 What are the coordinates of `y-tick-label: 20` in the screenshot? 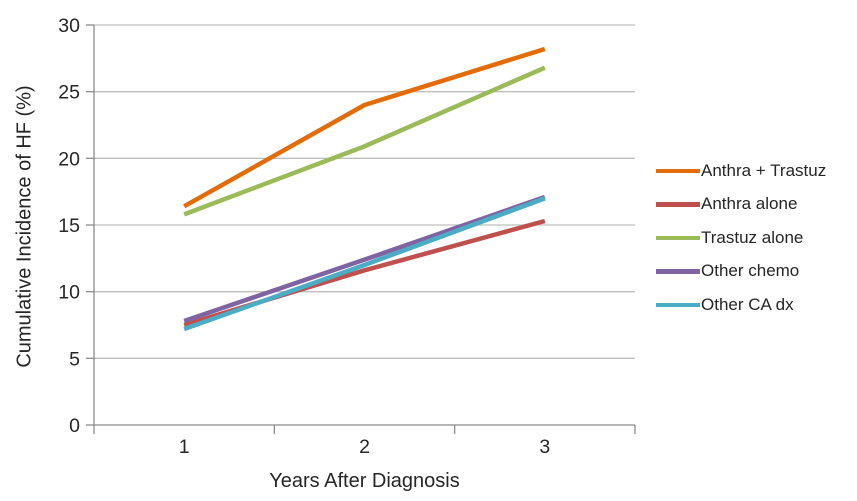 It's located at (69, 159).